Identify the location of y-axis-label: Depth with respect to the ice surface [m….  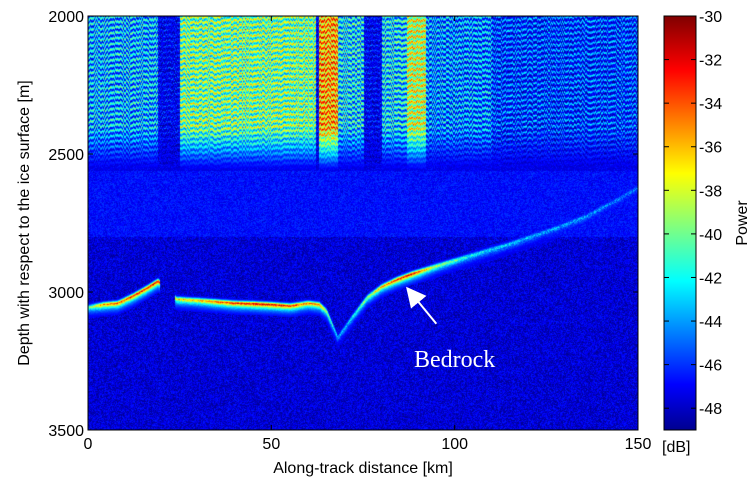
(24, 222).